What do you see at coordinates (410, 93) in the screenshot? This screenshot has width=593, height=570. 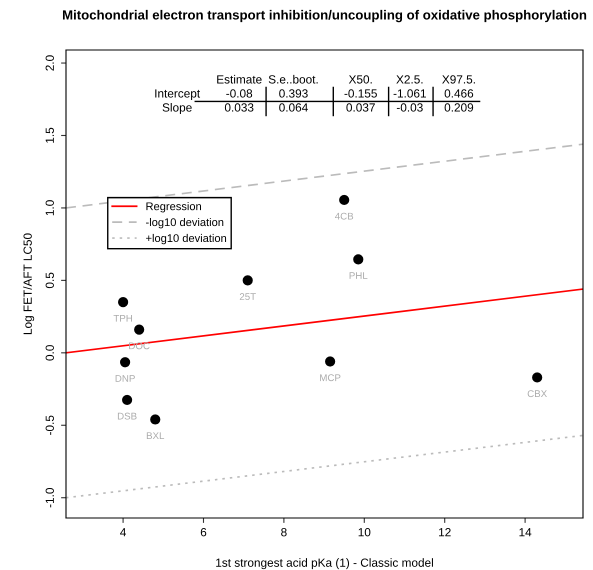 I see `annotation: -1.061` at bounding box center [410, 93].